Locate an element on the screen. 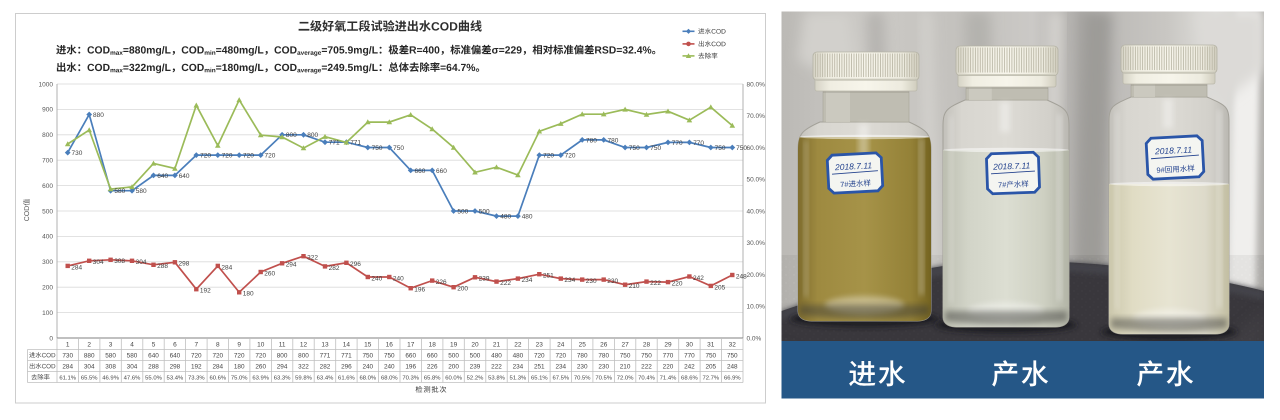 Image resolution: width=1280 pixels, height=420 pixels. svg-text: 29 is located at coordinates (668, 345).